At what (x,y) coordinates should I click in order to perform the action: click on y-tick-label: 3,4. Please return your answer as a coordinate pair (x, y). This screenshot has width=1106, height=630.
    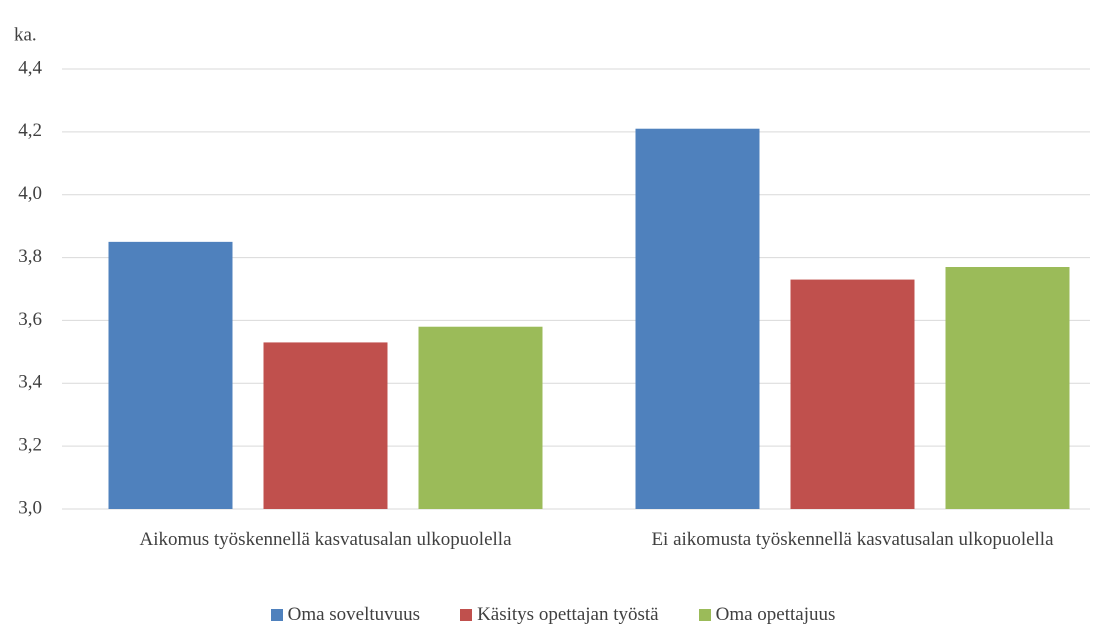
    Looking at the image, I should click on (30, 382).